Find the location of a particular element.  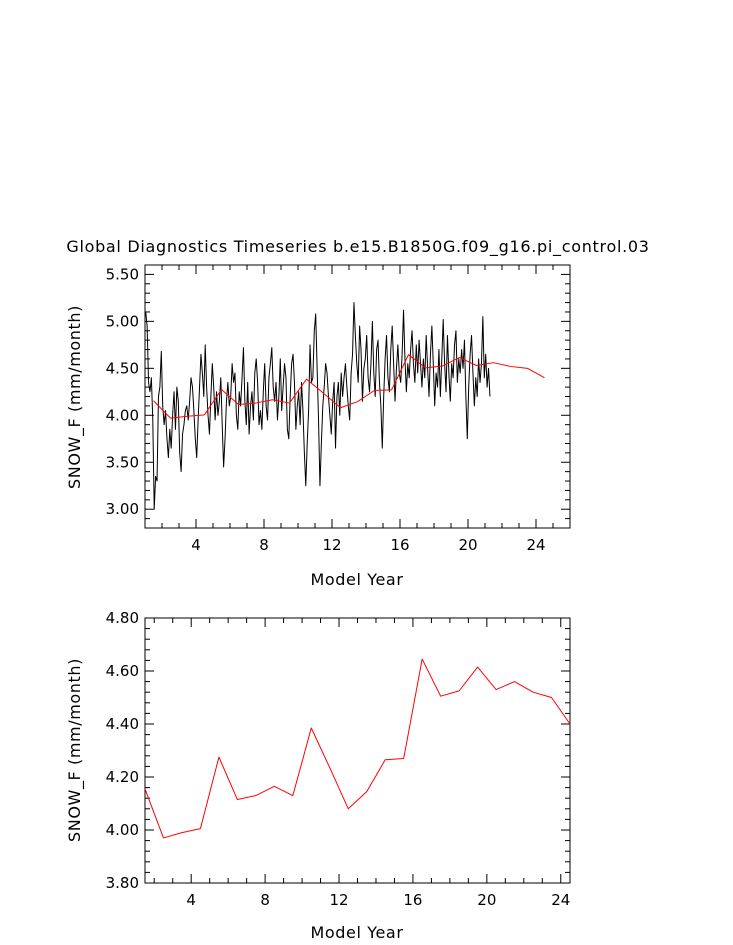

top-y-tick-label: 3.50 is located at coordinates (122, 462).